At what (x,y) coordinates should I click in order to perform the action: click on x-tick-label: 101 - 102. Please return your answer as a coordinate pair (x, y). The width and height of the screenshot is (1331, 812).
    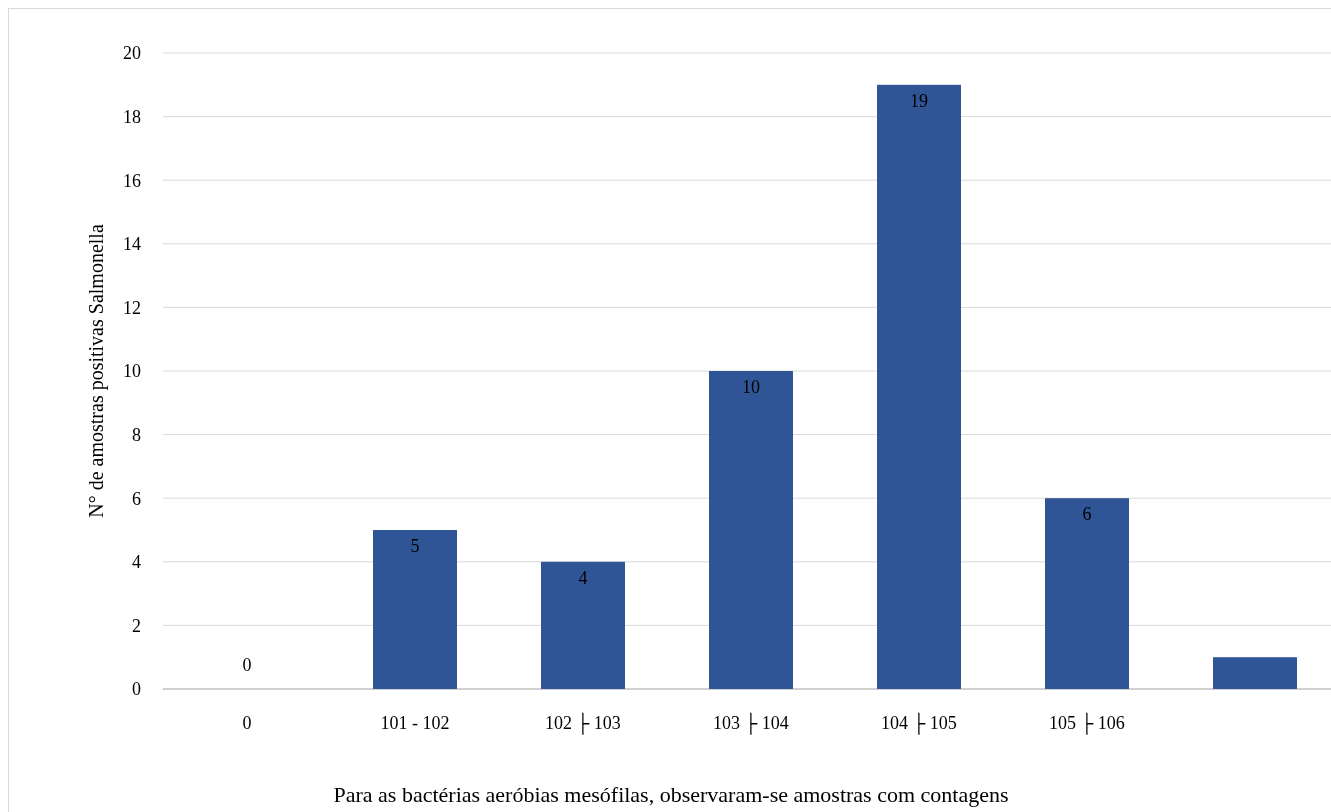
    Looking at the image, I should click on (415, 723).